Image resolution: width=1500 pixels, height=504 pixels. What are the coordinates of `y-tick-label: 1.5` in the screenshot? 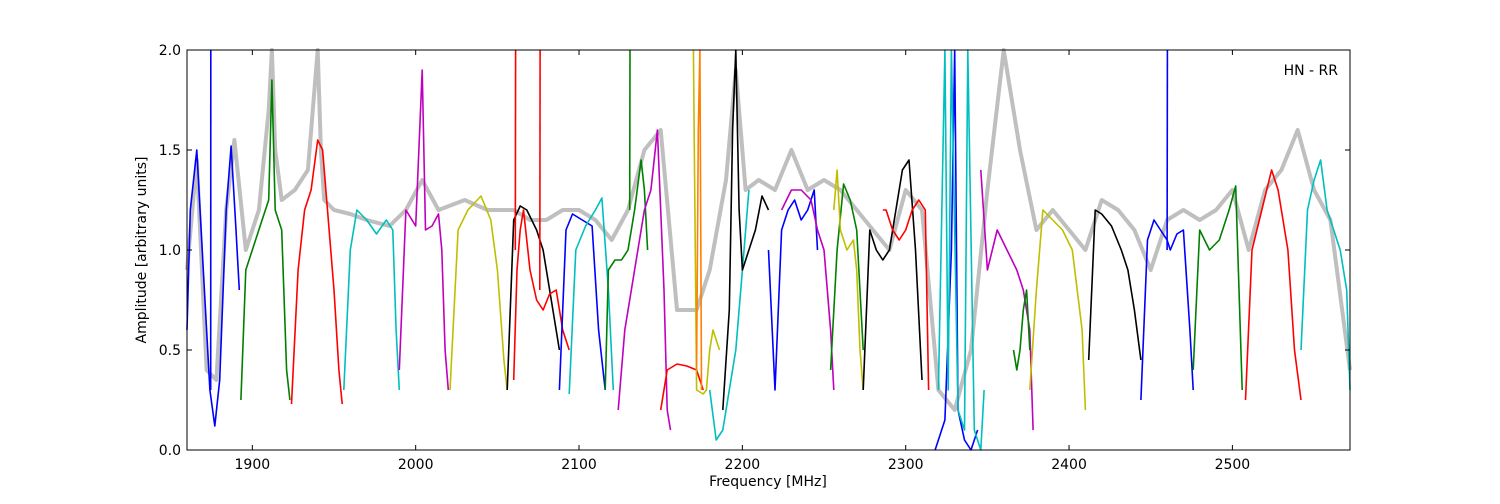 It's located at (170, 151).